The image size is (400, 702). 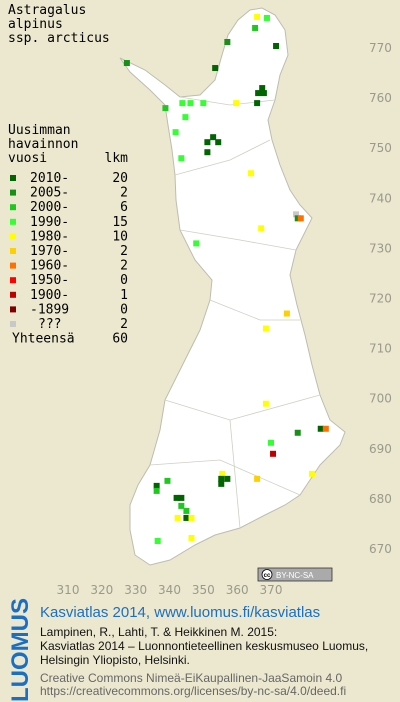 I want to click on legend-title: Uusimman, so click(x=39, y=130).